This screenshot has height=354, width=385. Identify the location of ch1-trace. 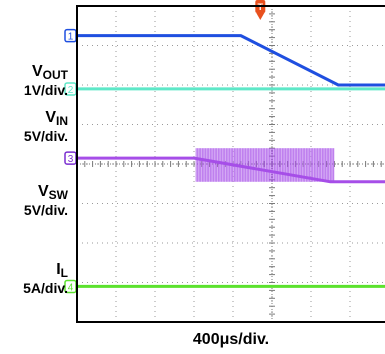
(231, 60).